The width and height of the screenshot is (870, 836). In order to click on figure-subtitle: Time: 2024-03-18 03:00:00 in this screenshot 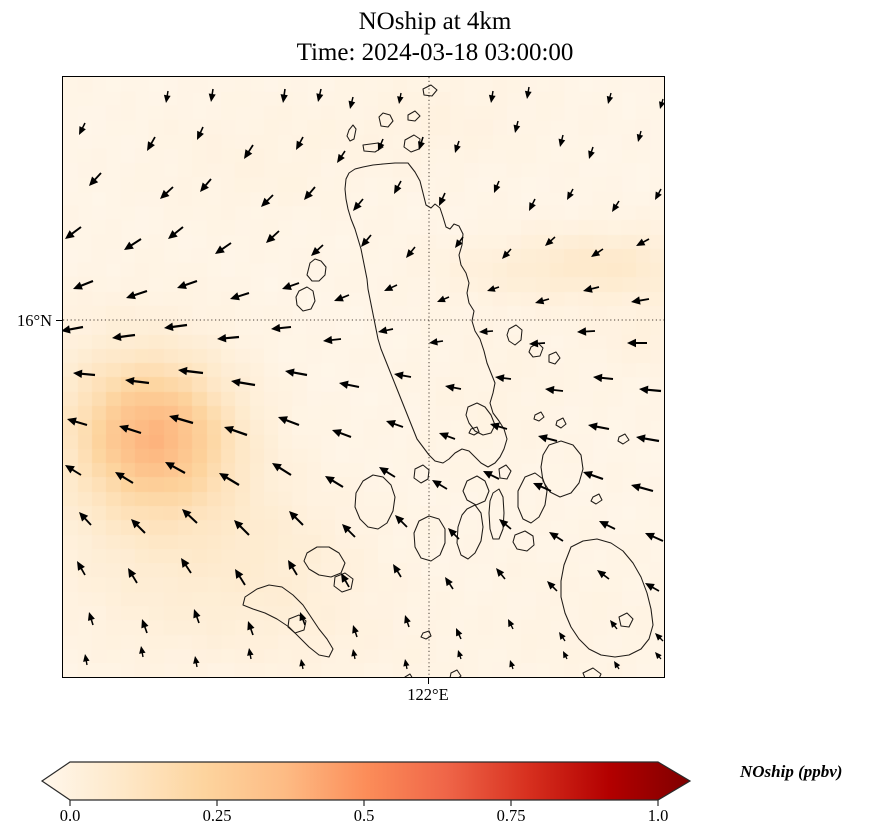, I will do `click(435, 52)`.